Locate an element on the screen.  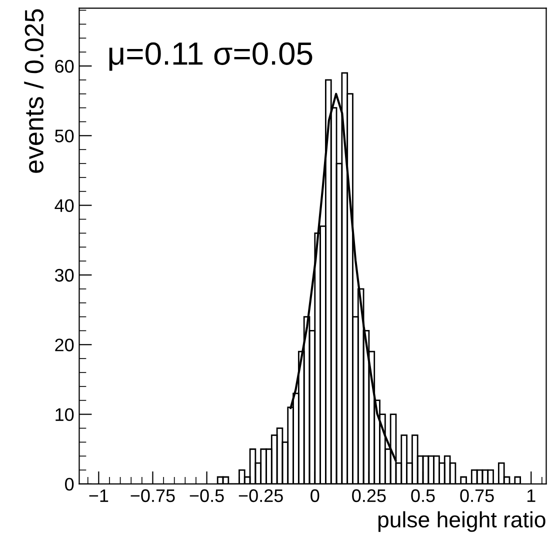
y-tick-label: 10 is located at coordinates (65, 415).